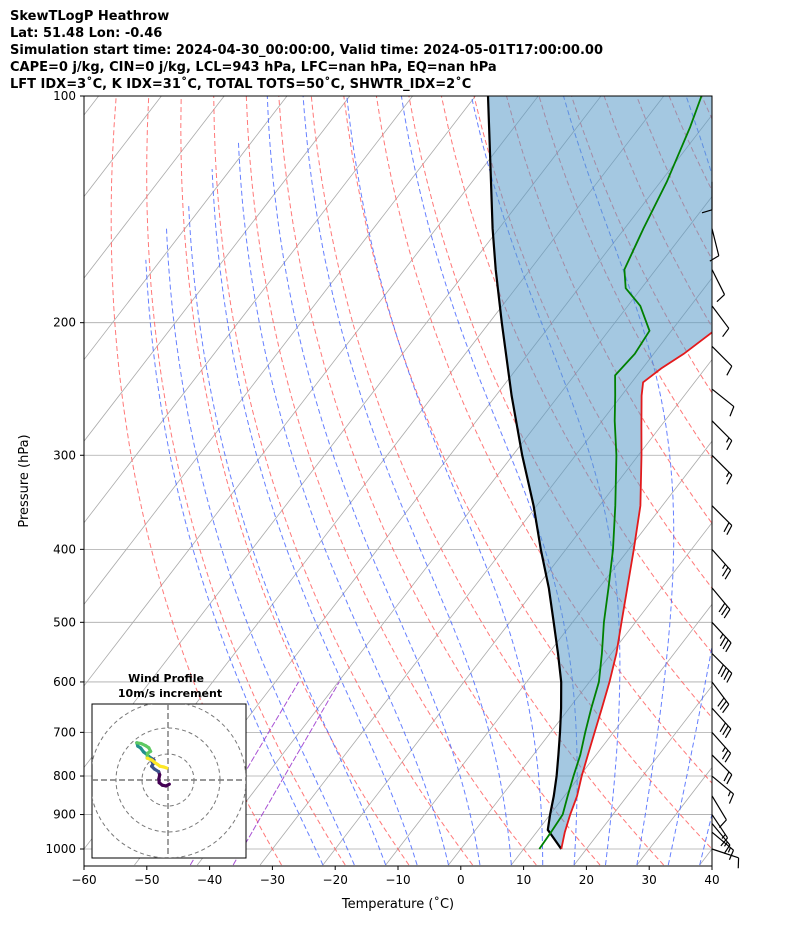  Describe the element at coordinates (146, 880) in the screenshot. I see `x-tick-label: −50` at that location.